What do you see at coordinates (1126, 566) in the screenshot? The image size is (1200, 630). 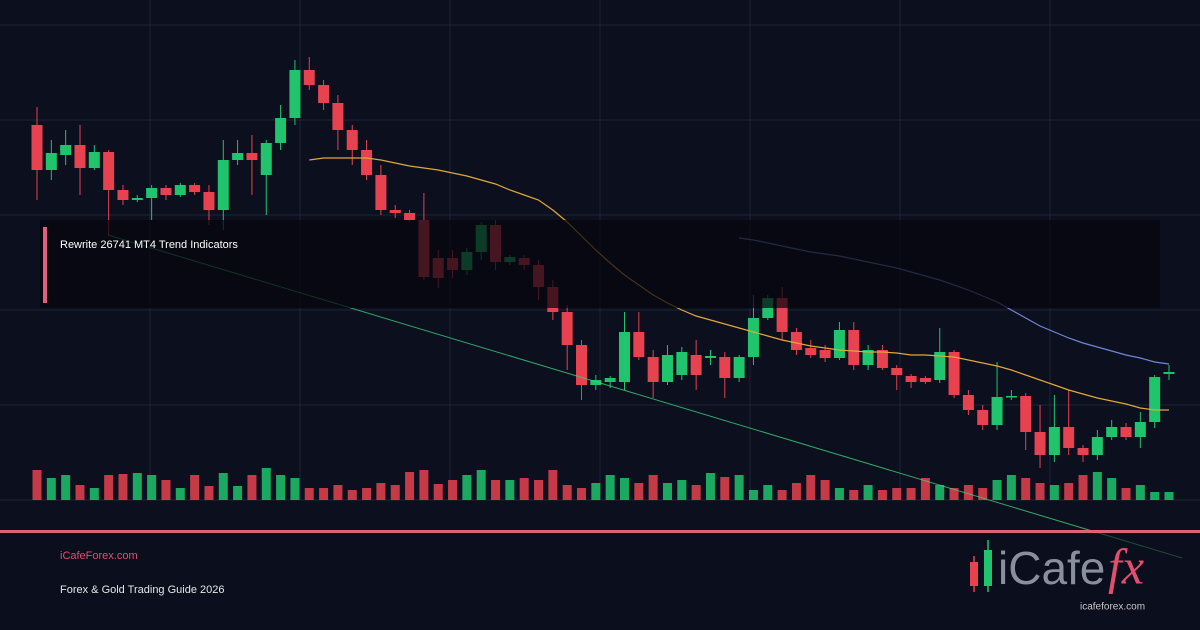 I see `logo-fx: fx` at bounding box center [1126, 566].